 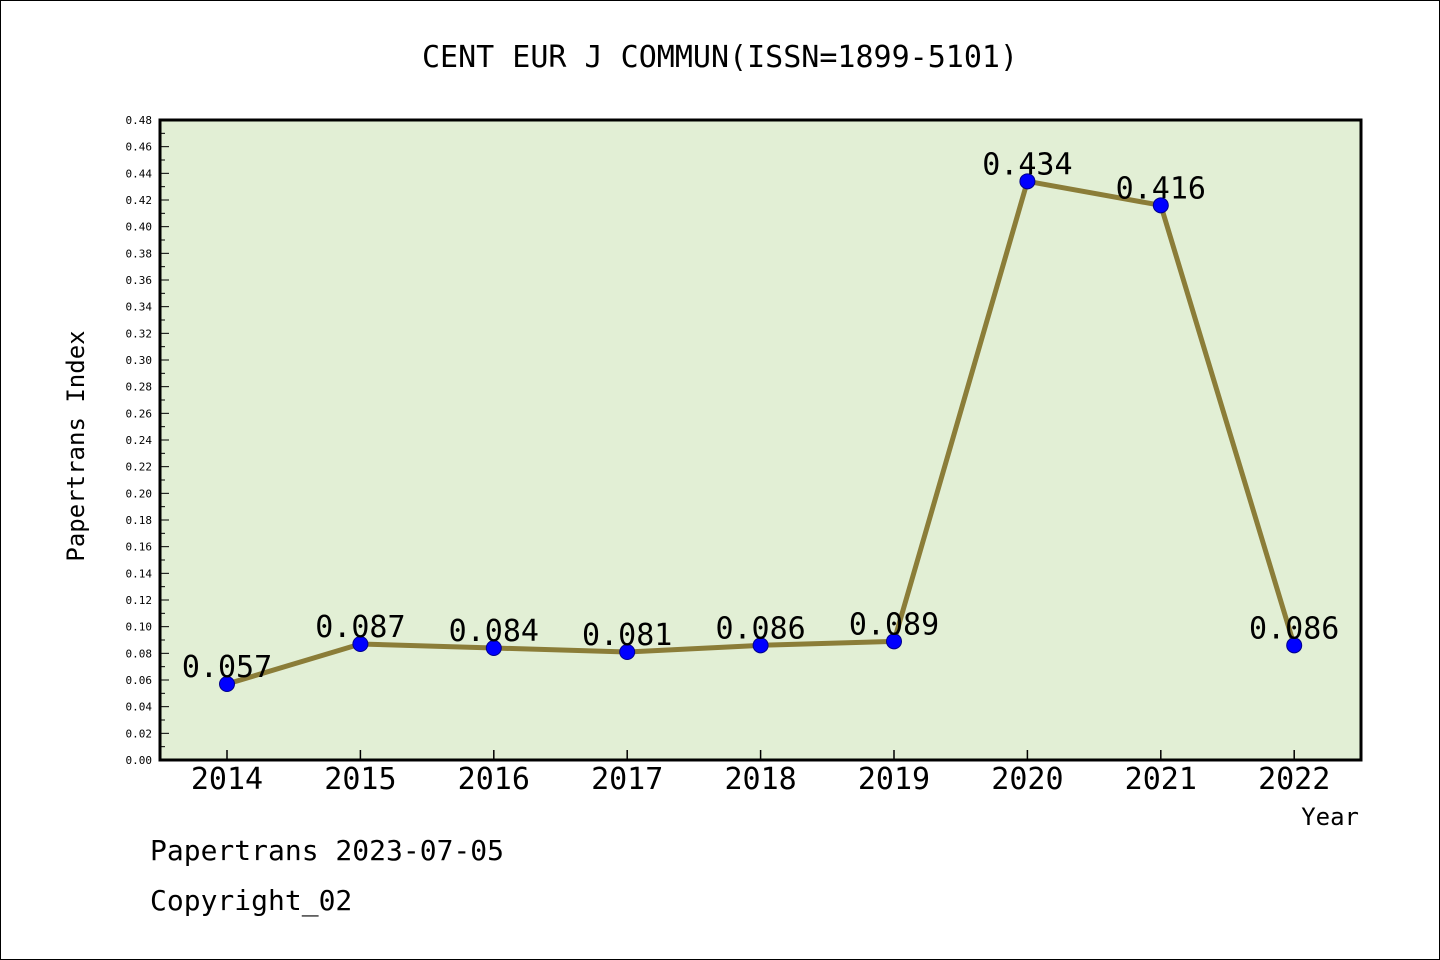 I want to click on chart-title: CENT EUR J COMMUN(ISSN=1899-5101), so click(x=720, y=57).